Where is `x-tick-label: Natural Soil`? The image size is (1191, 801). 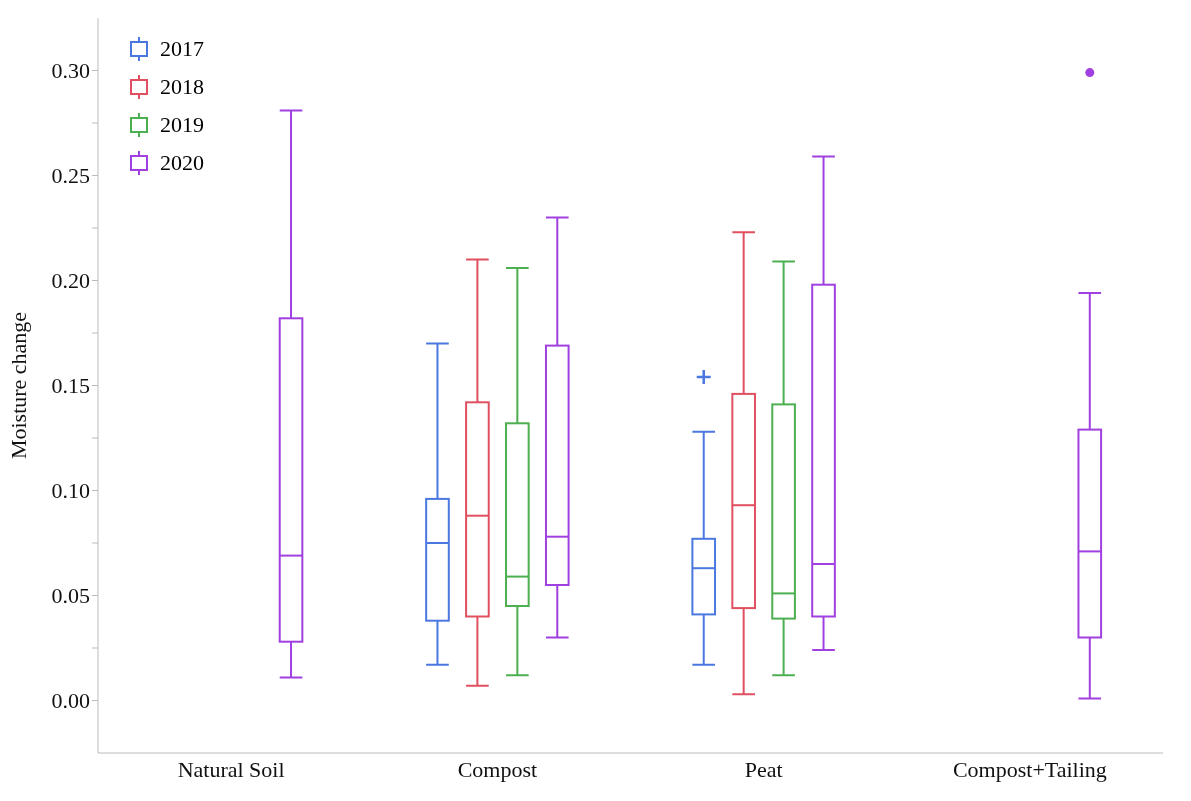 x-tick-label: Natural Soil is located at coordinates (231, 769).